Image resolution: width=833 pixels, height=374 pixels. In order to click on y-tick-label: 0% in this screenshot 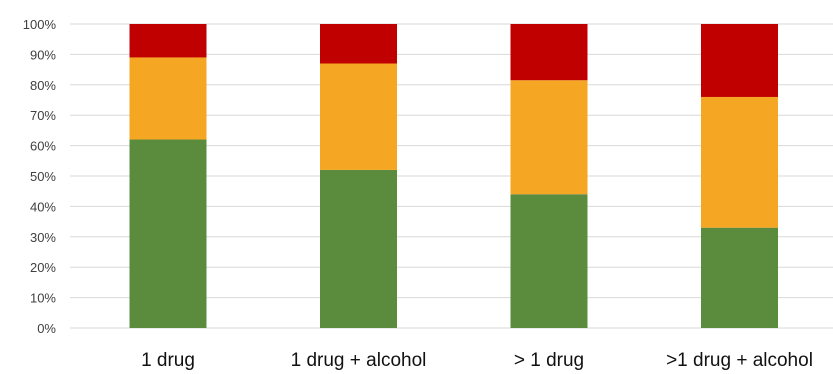, I will do `click(46, 328)`.